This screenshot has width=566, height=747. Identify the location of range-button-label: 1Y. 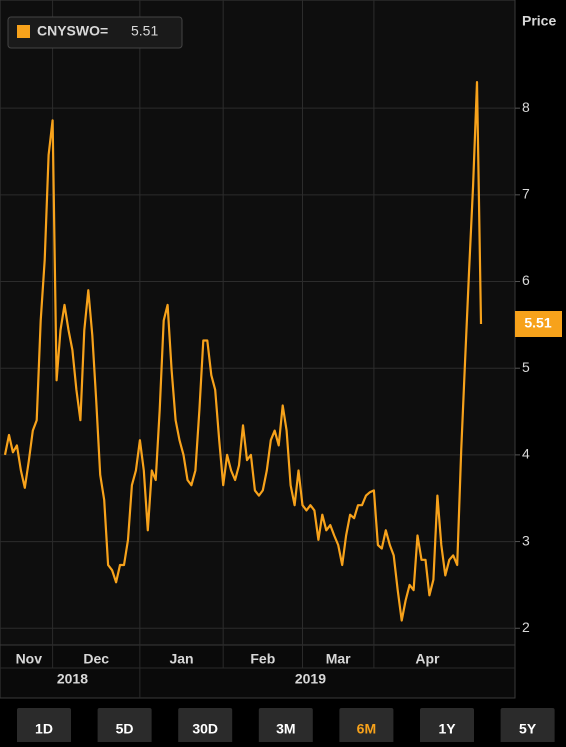
(447, 729).